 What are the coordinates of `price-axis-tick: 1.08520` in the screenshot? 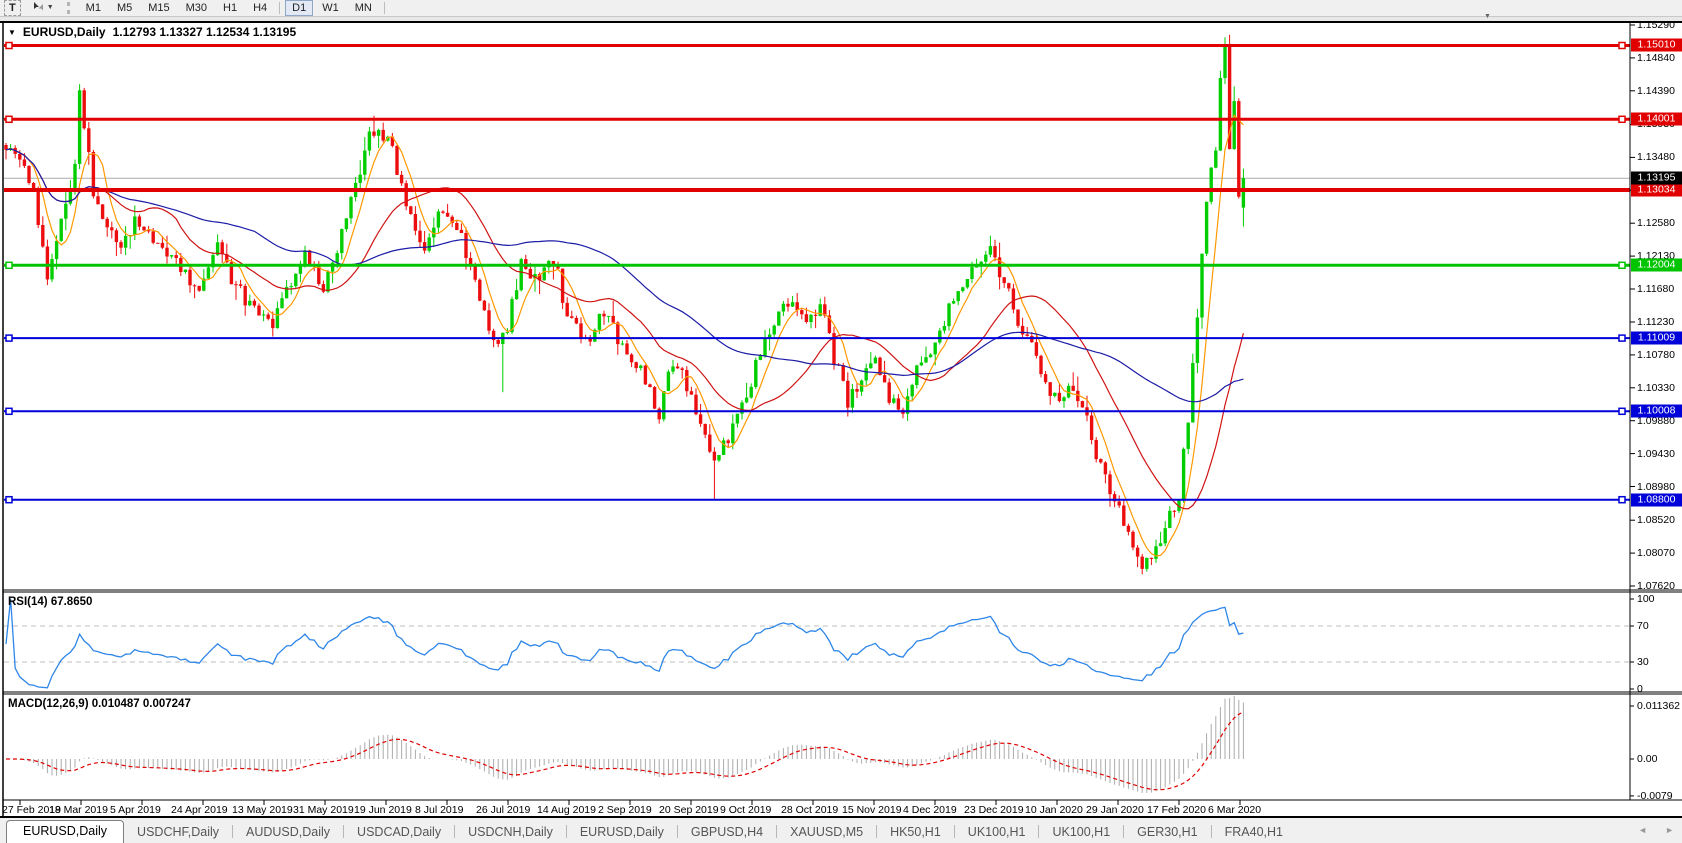 It's located at (1656, 520).